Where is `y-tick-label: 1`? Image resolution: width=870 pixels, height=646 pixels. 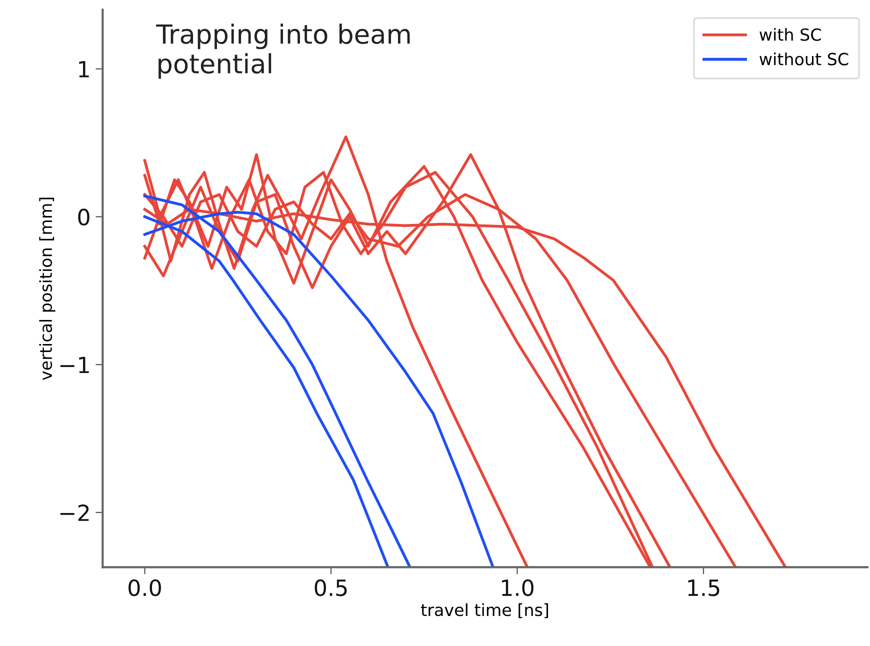
y-tick-label: 1 is located at coordinates (84, 69).